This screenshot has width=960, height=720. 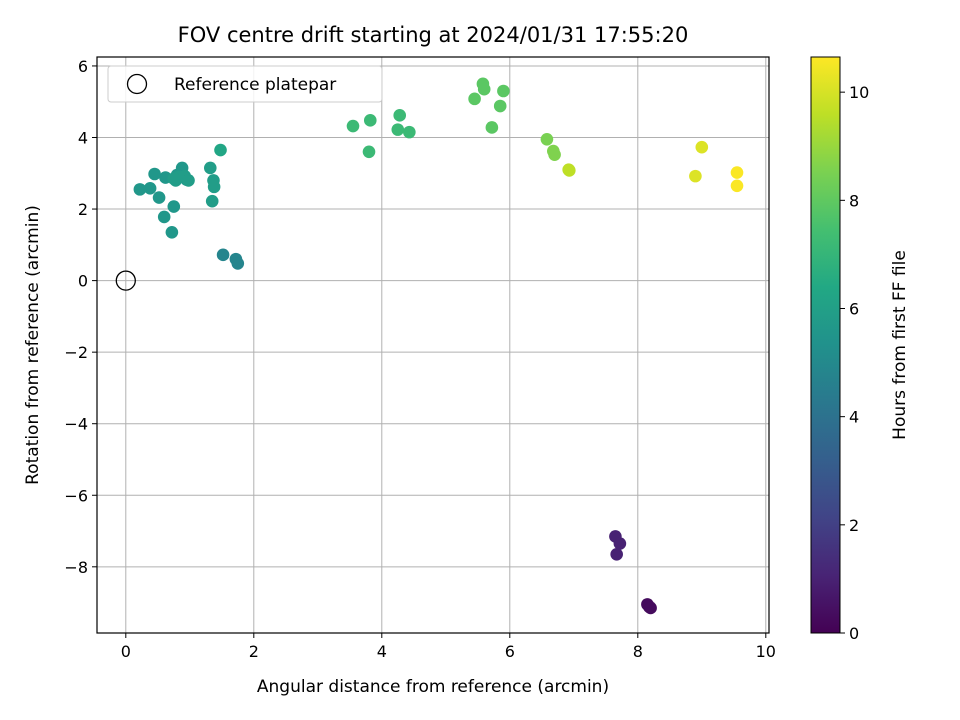 What do you see at coordinates (83, 209) in the screenshot?
I see `y-tick-label: 2` at bounding box center [83, 209].